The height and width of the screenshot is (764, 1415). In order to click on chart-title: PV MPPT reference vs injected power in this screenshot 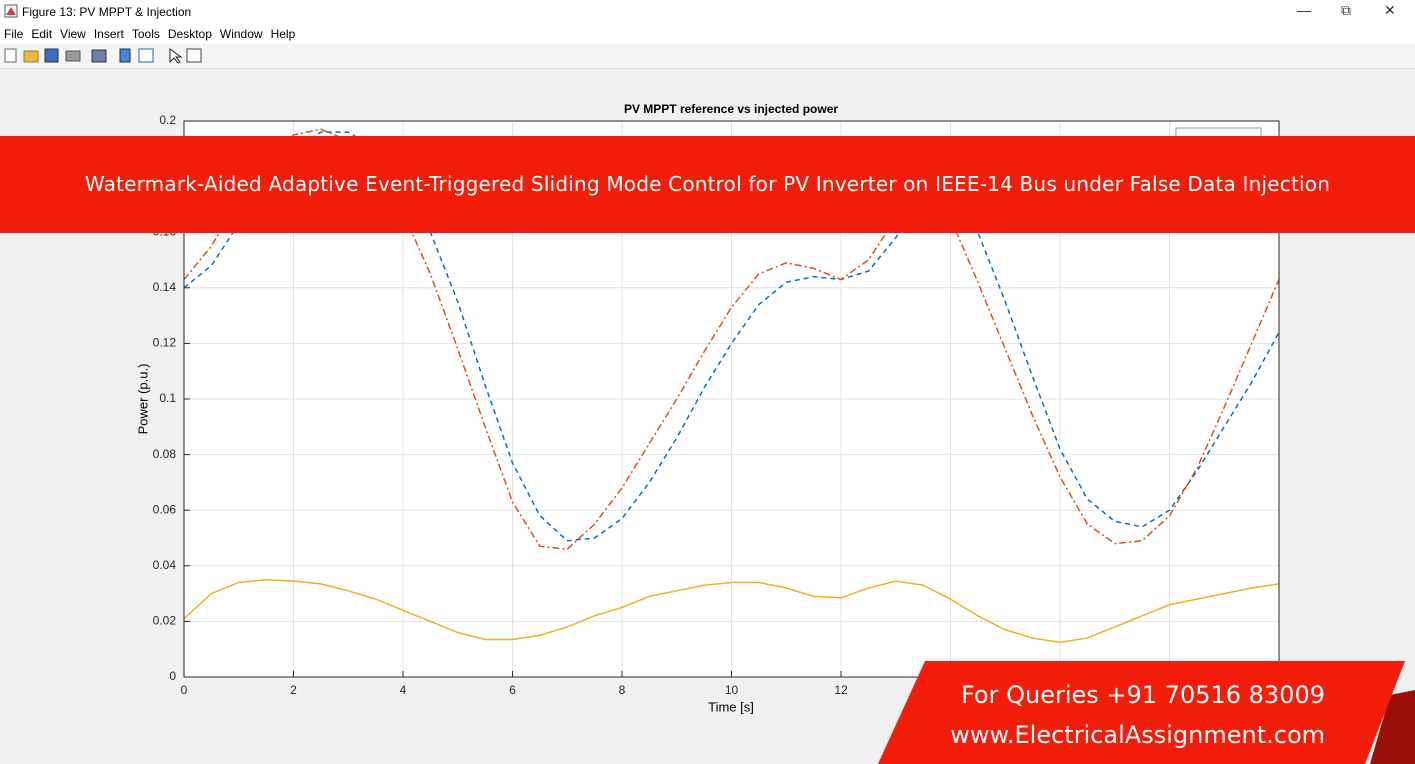, I will do `click(731, 109)`.